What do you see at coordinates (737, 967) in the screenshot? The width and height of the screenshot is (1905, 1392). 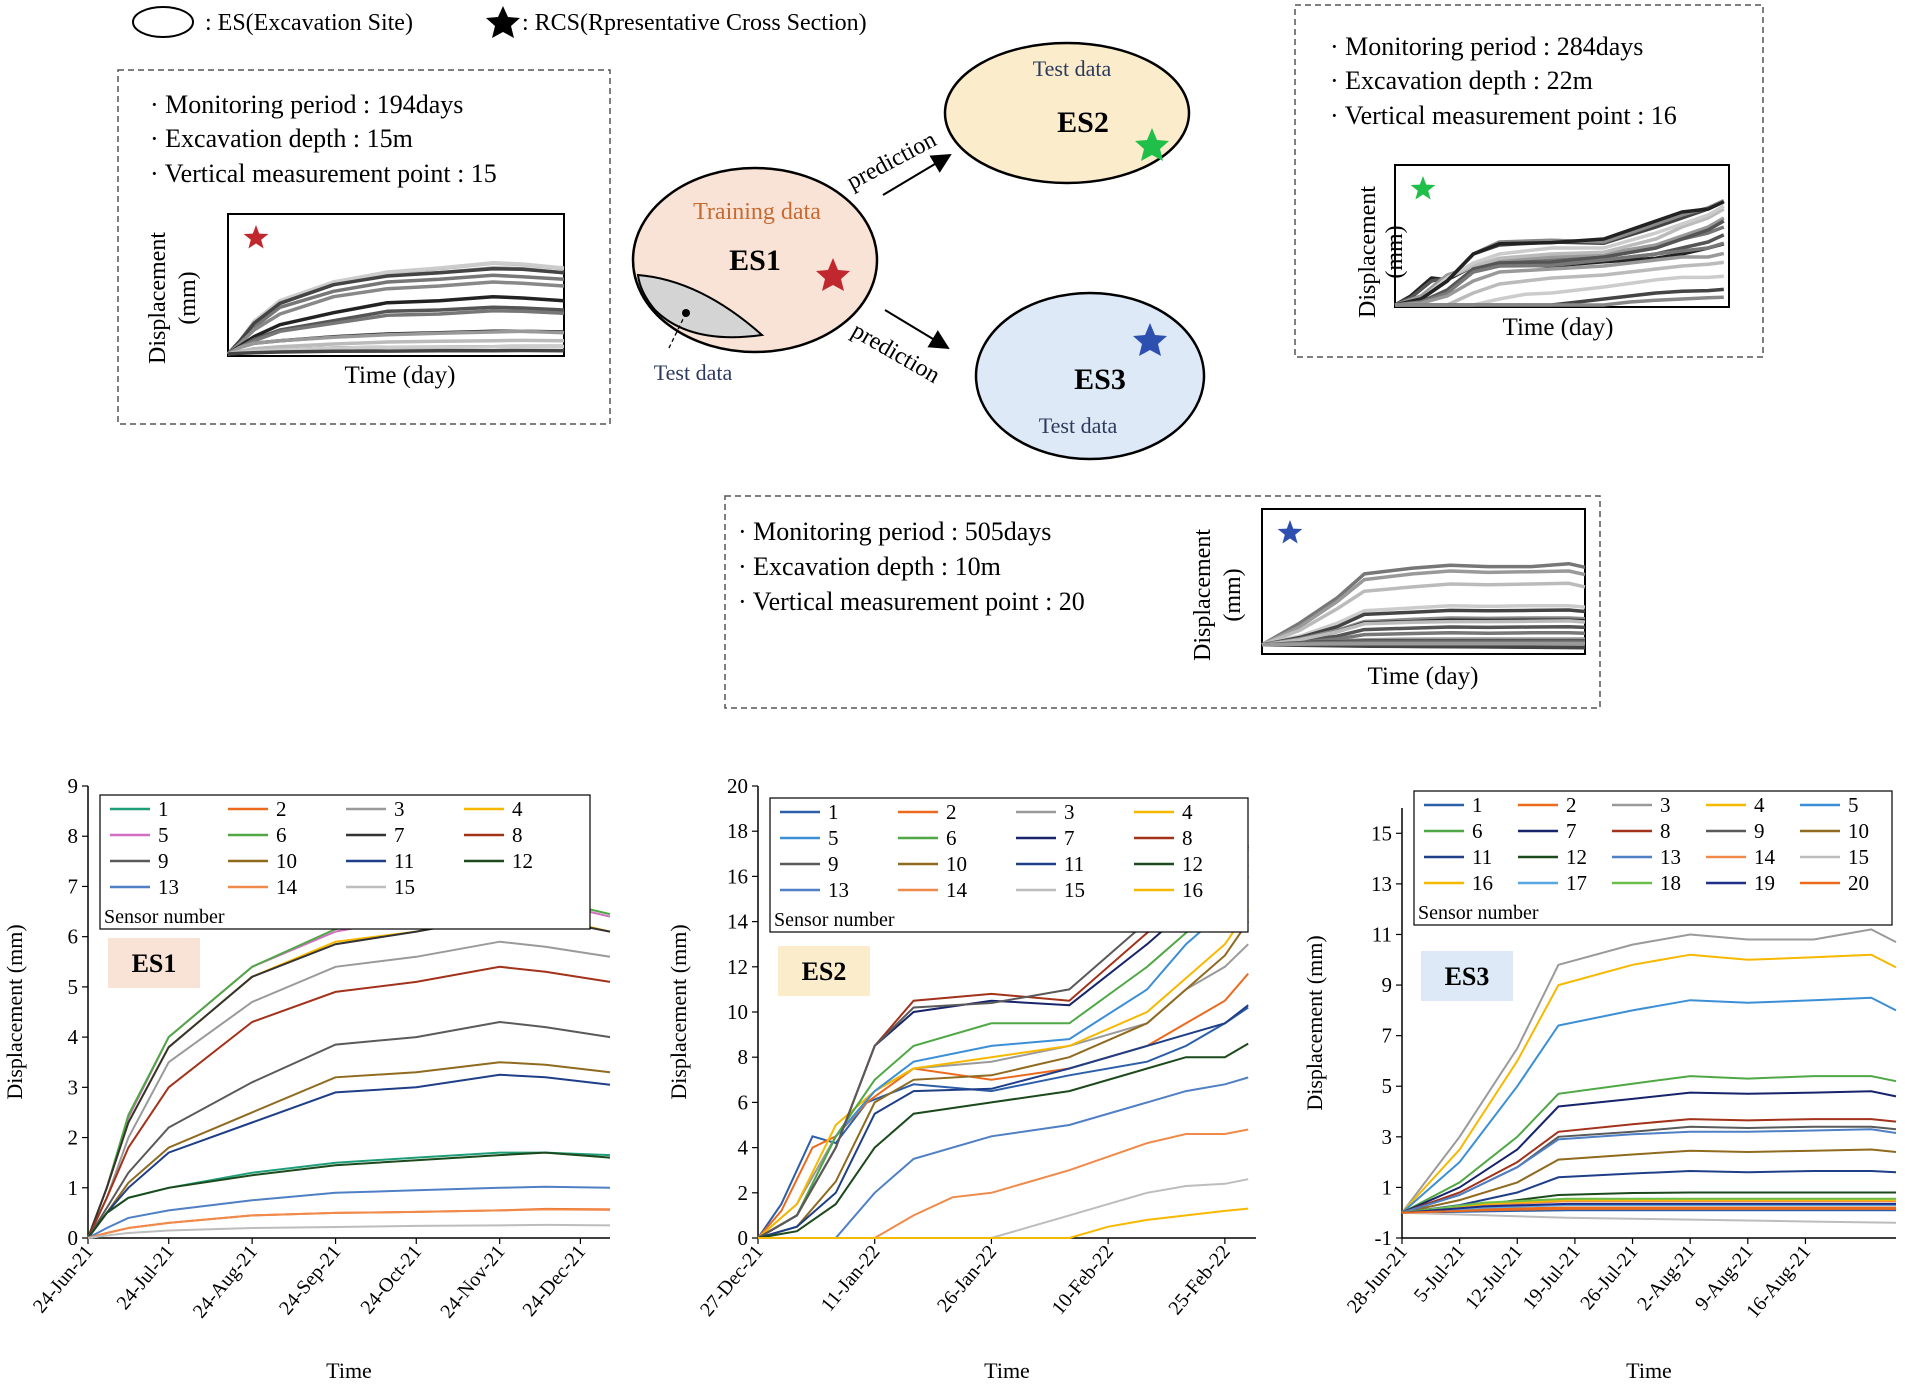 I see `y-tick-label: 12` at bounding box center [737, 967].